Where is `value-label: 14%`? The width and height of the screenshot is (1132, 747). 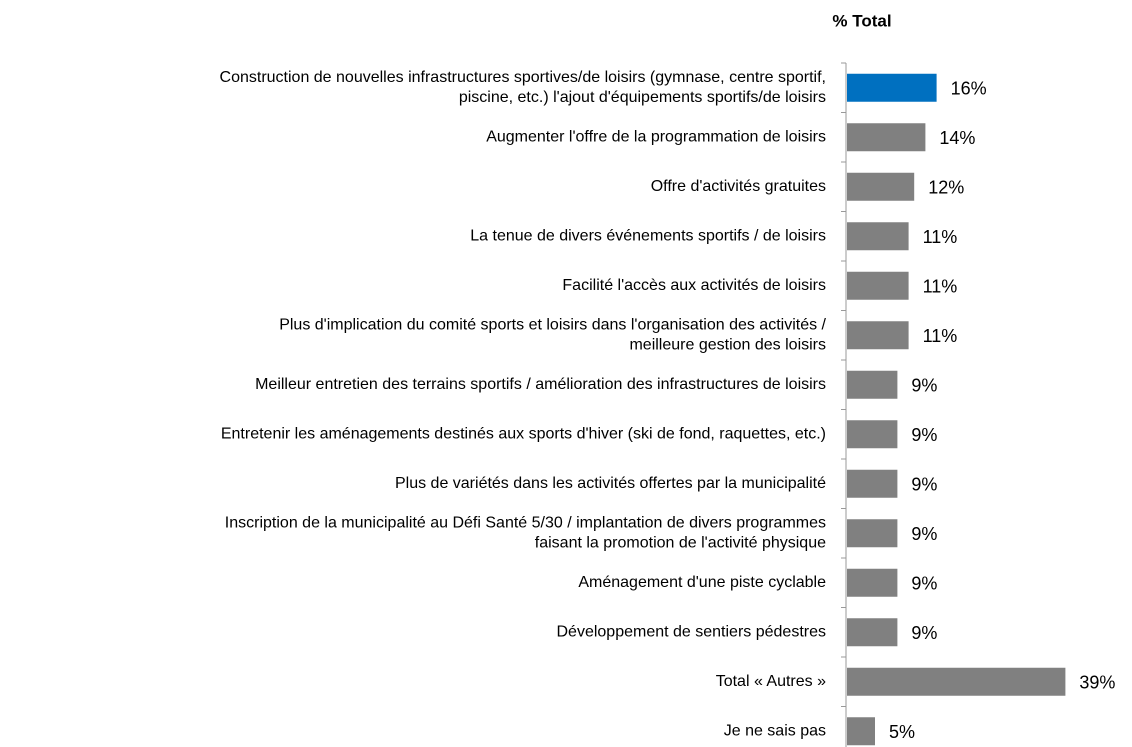 value-label: 14% is located at coordinates (957, 138).